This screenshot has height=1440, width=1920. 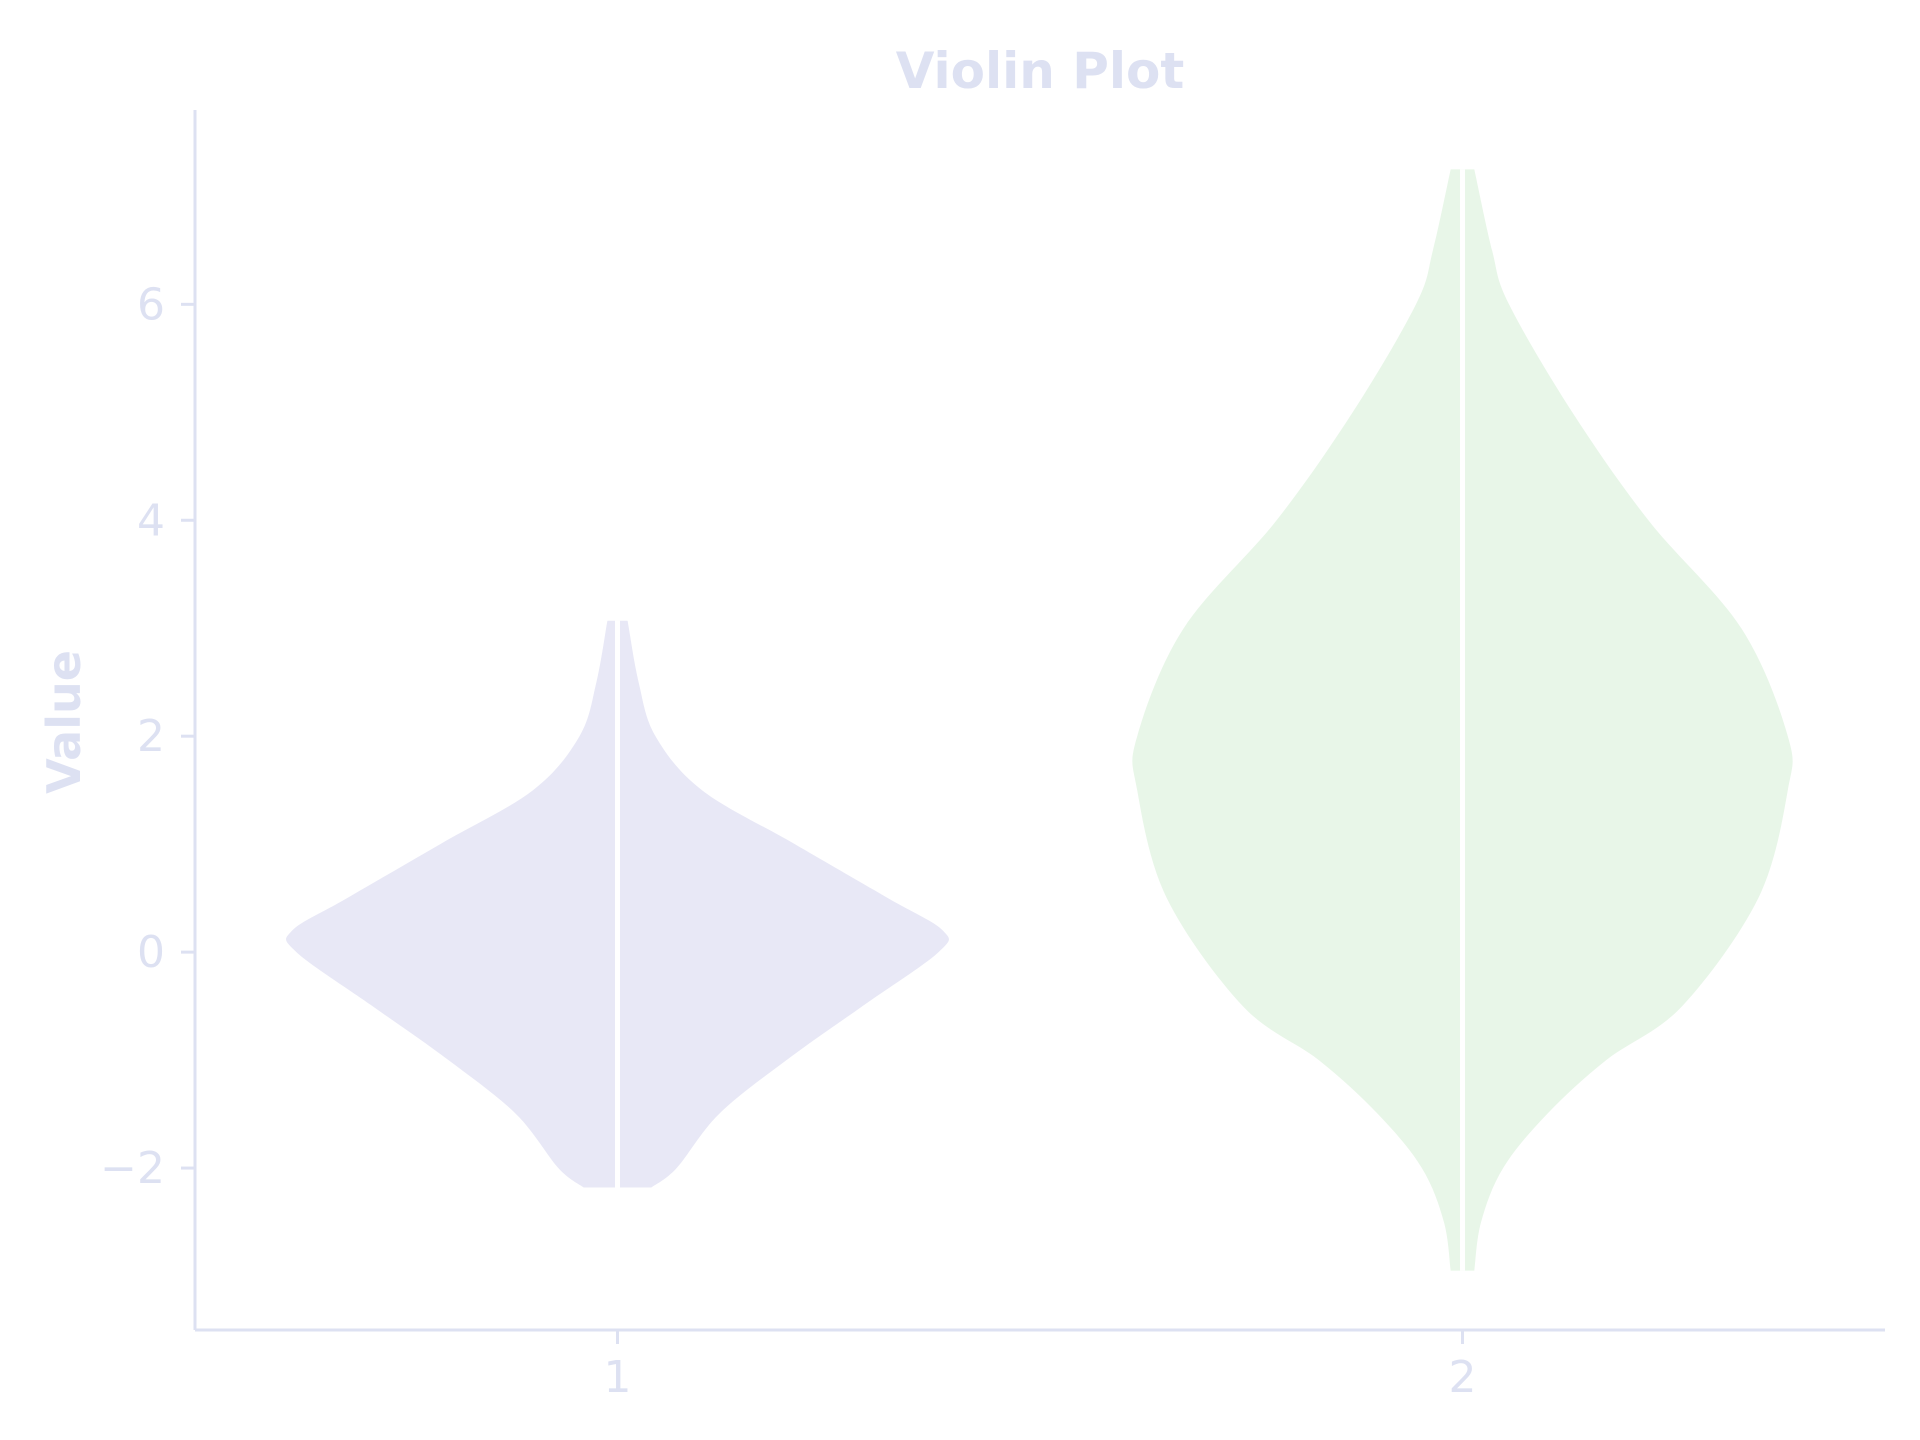 I want to click on chart-title: Violin Plot, so click(x=1040, y=71).